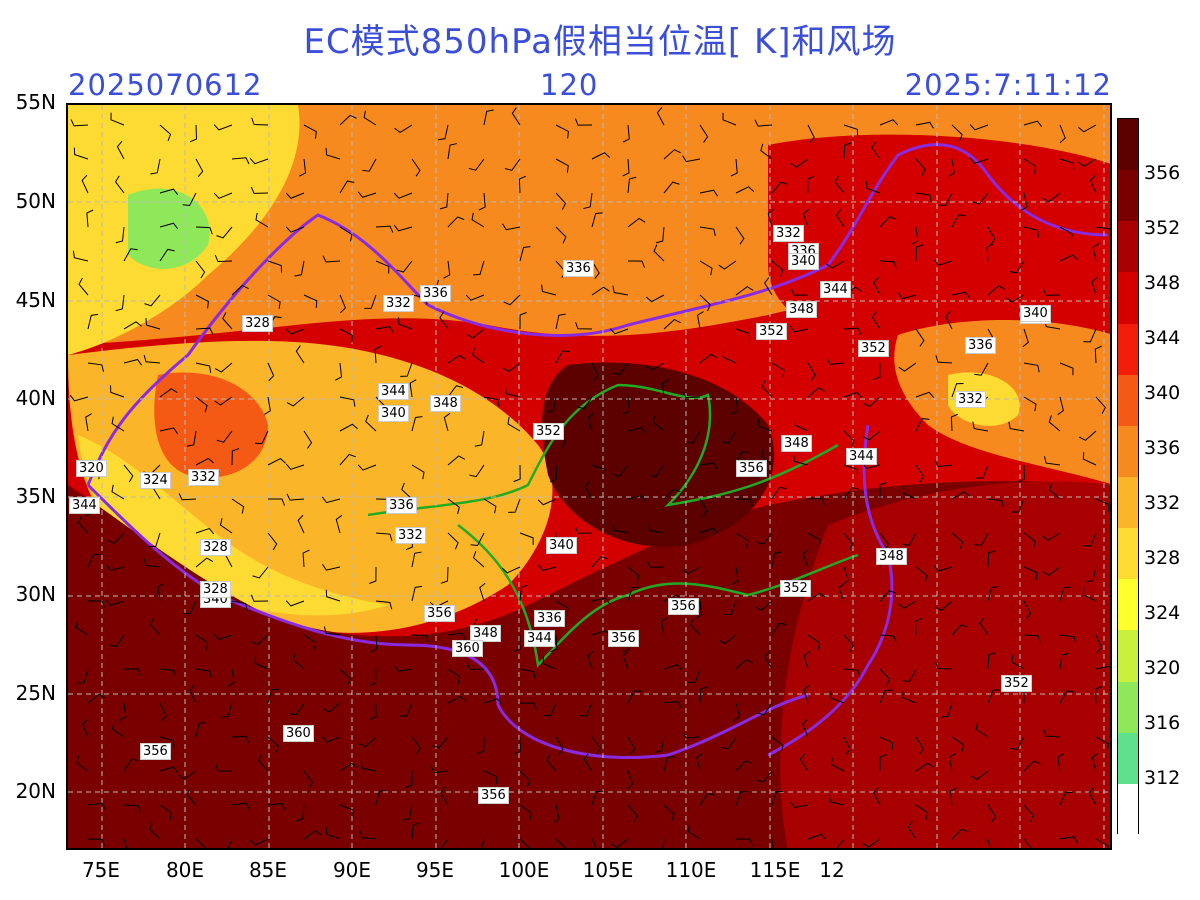  I want to click on contour-label-328-c: 328, so click(215, 589).